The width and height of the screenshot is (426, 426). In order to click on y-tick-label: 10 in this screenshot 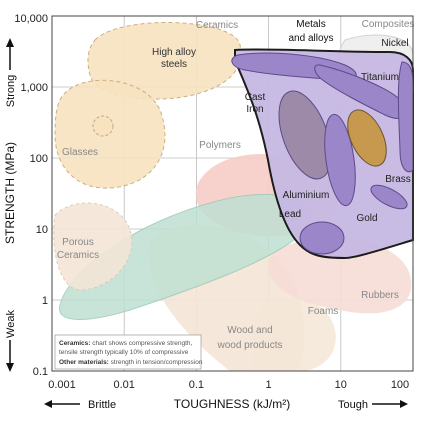, I will do `click(42, 230)`.